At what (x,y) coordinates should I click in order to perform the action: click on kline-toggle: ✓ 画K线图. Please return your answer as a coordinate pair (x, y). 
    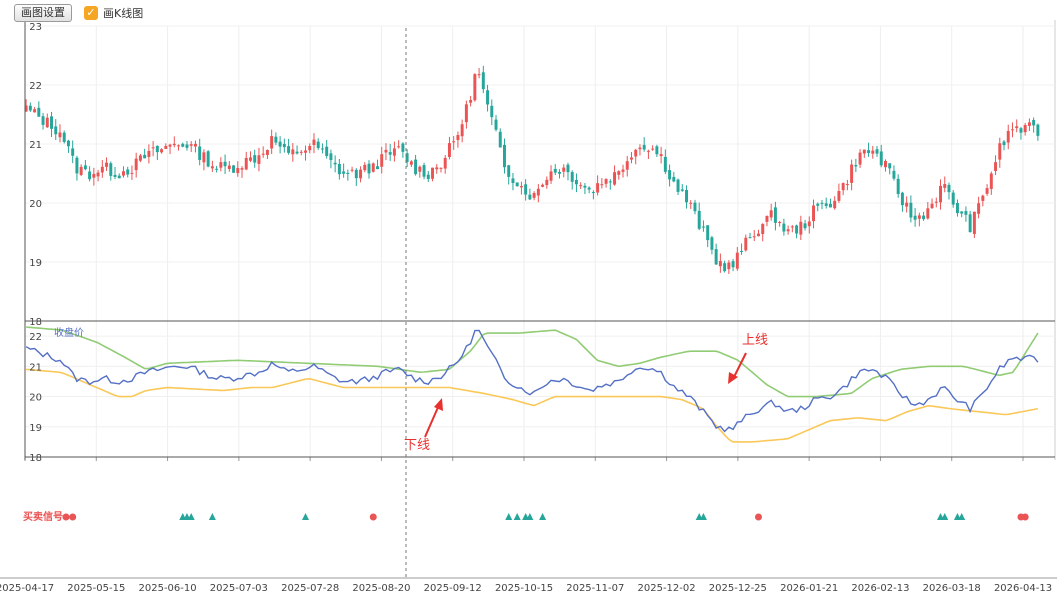
    Looking at the image, I should click on (113, 13).